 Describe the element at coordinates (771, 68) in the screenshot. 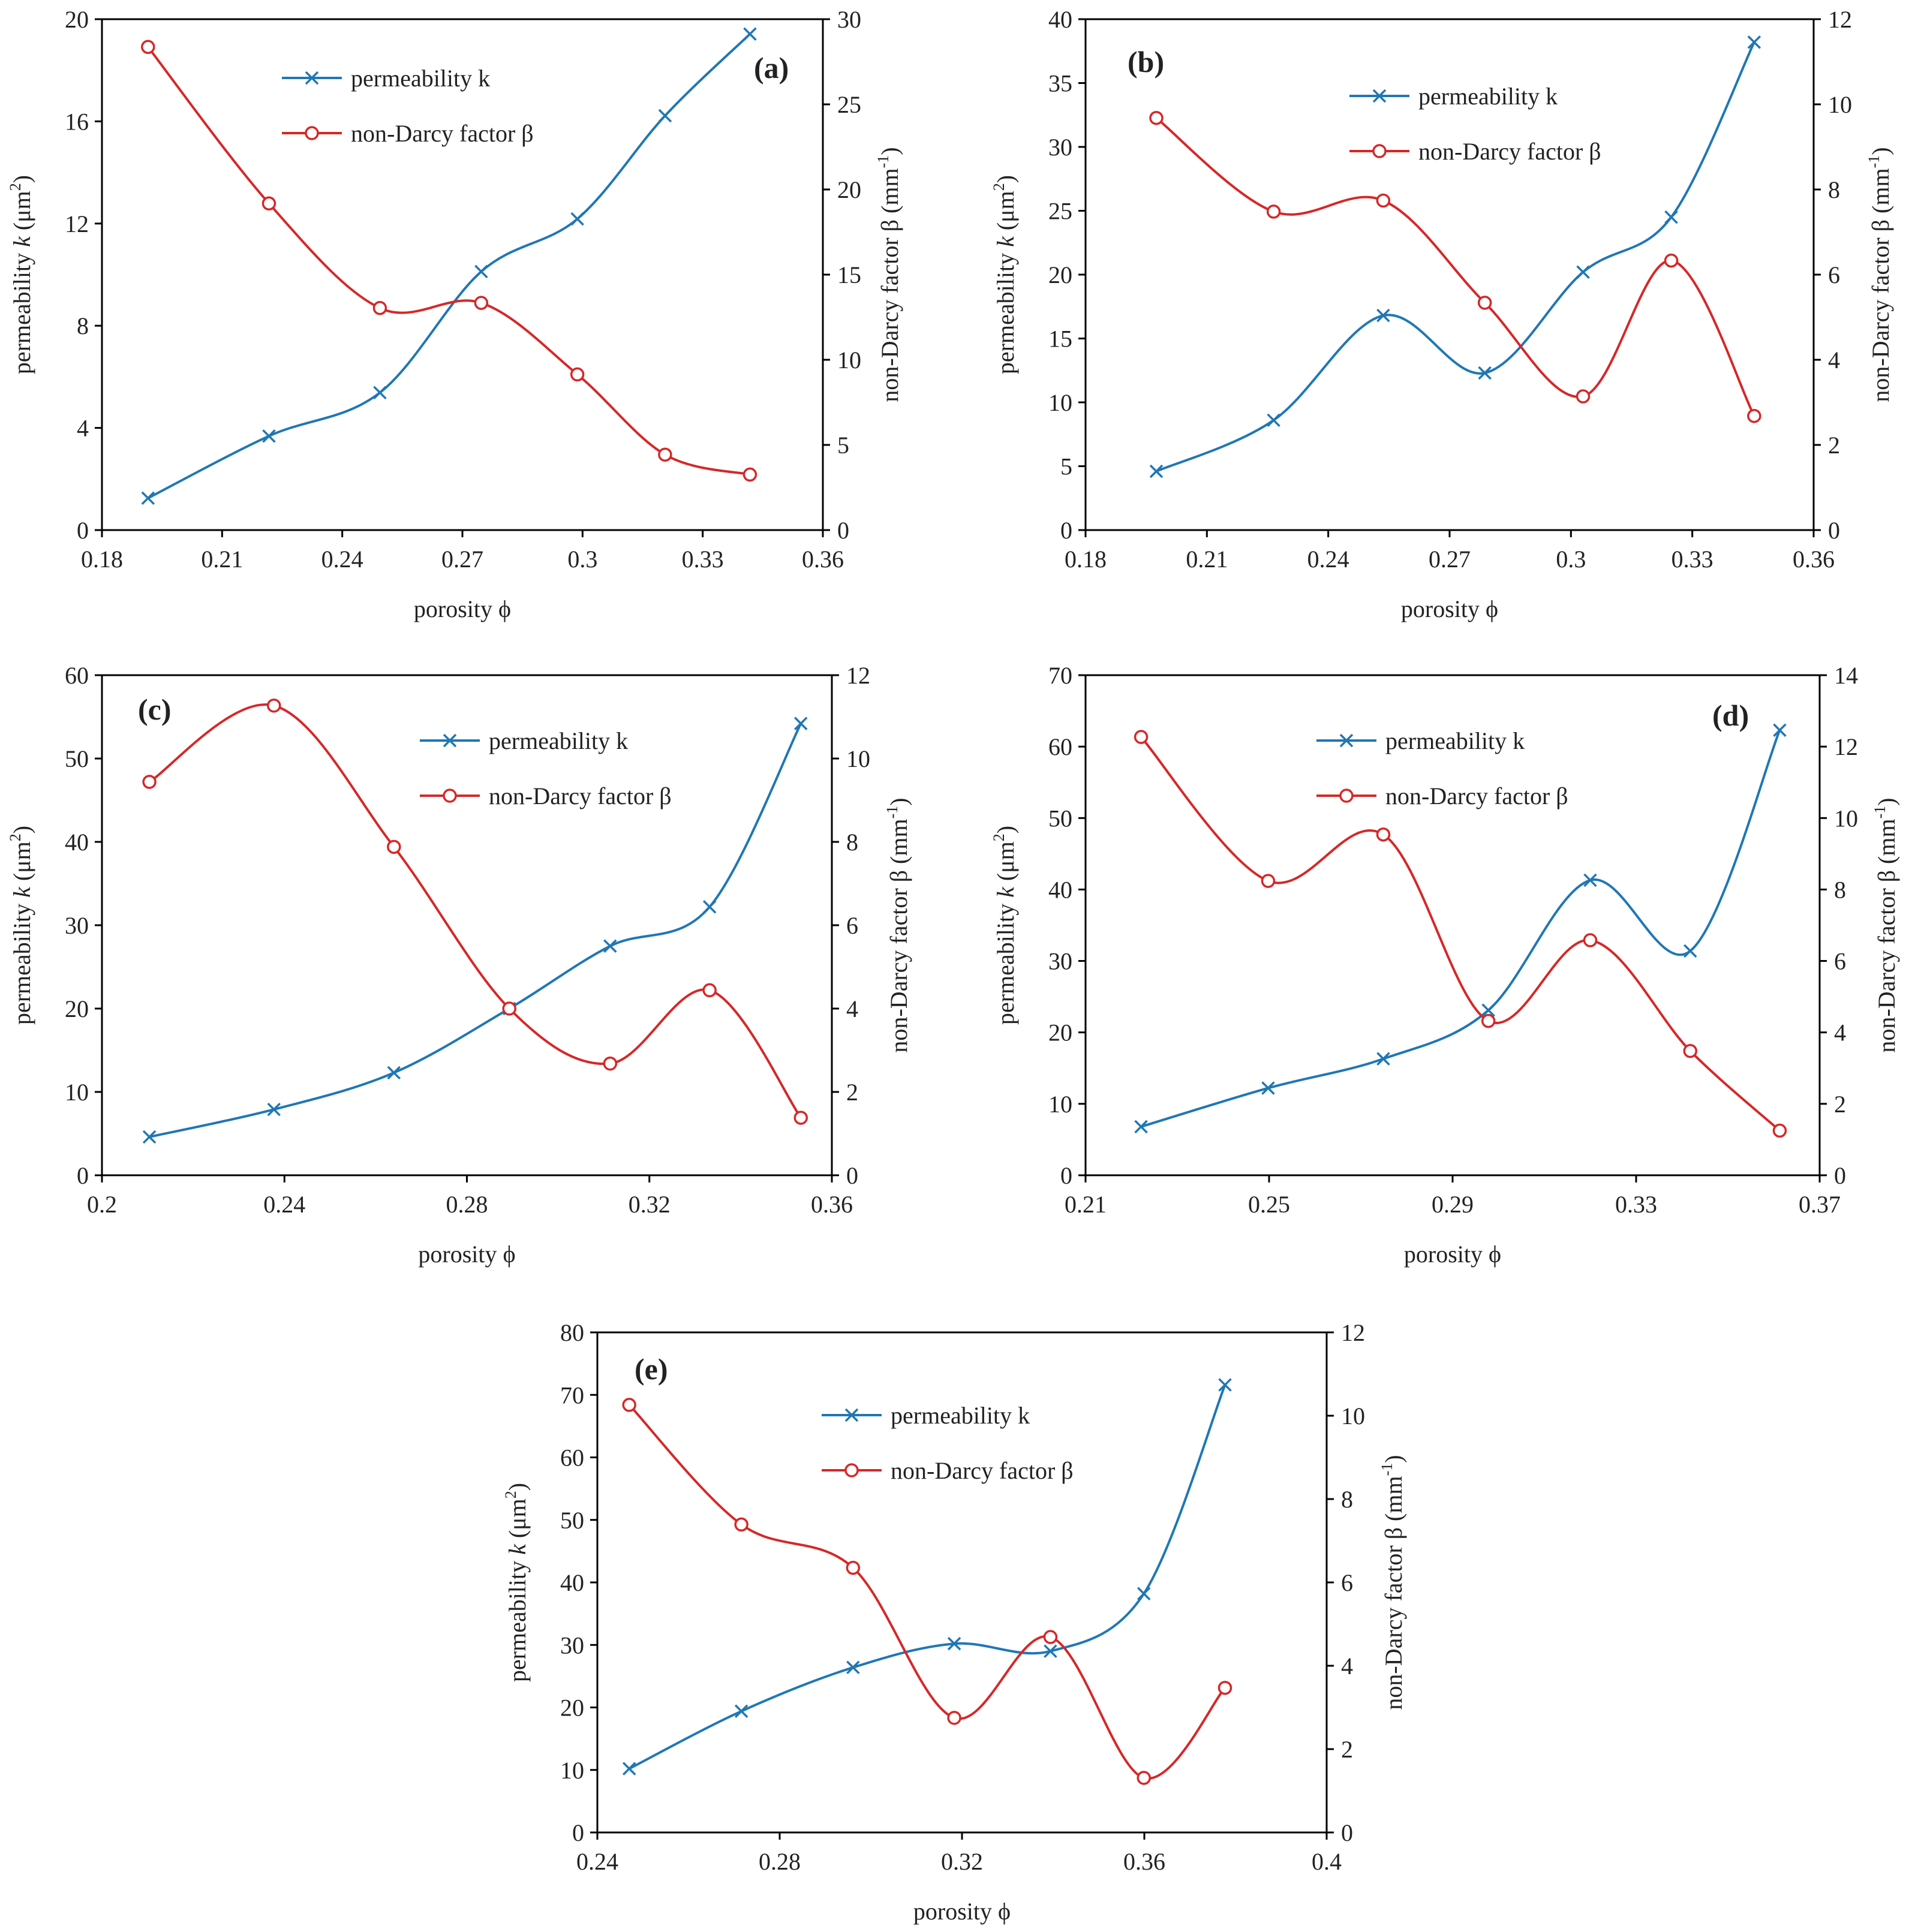

I see `panel-label: (a)` at that location.